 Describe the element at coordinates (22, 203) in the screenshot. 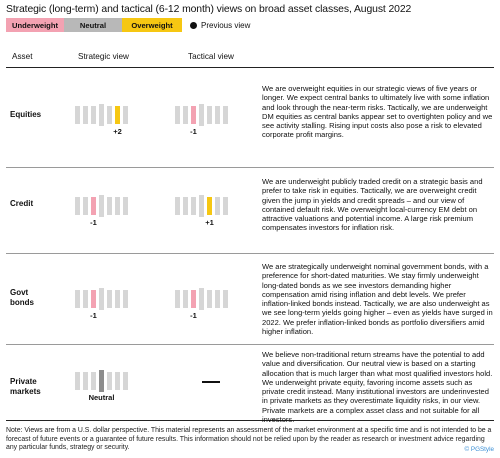

I see `asset-label-credit: Credit` at that location.